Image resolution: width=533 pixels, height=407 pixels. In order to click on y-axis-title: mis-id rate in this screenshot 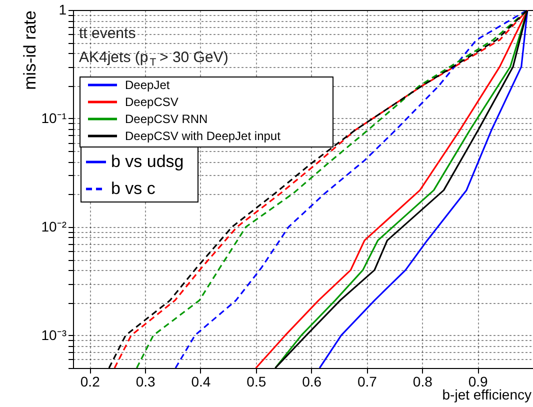, I will do `click(30, 50)`.